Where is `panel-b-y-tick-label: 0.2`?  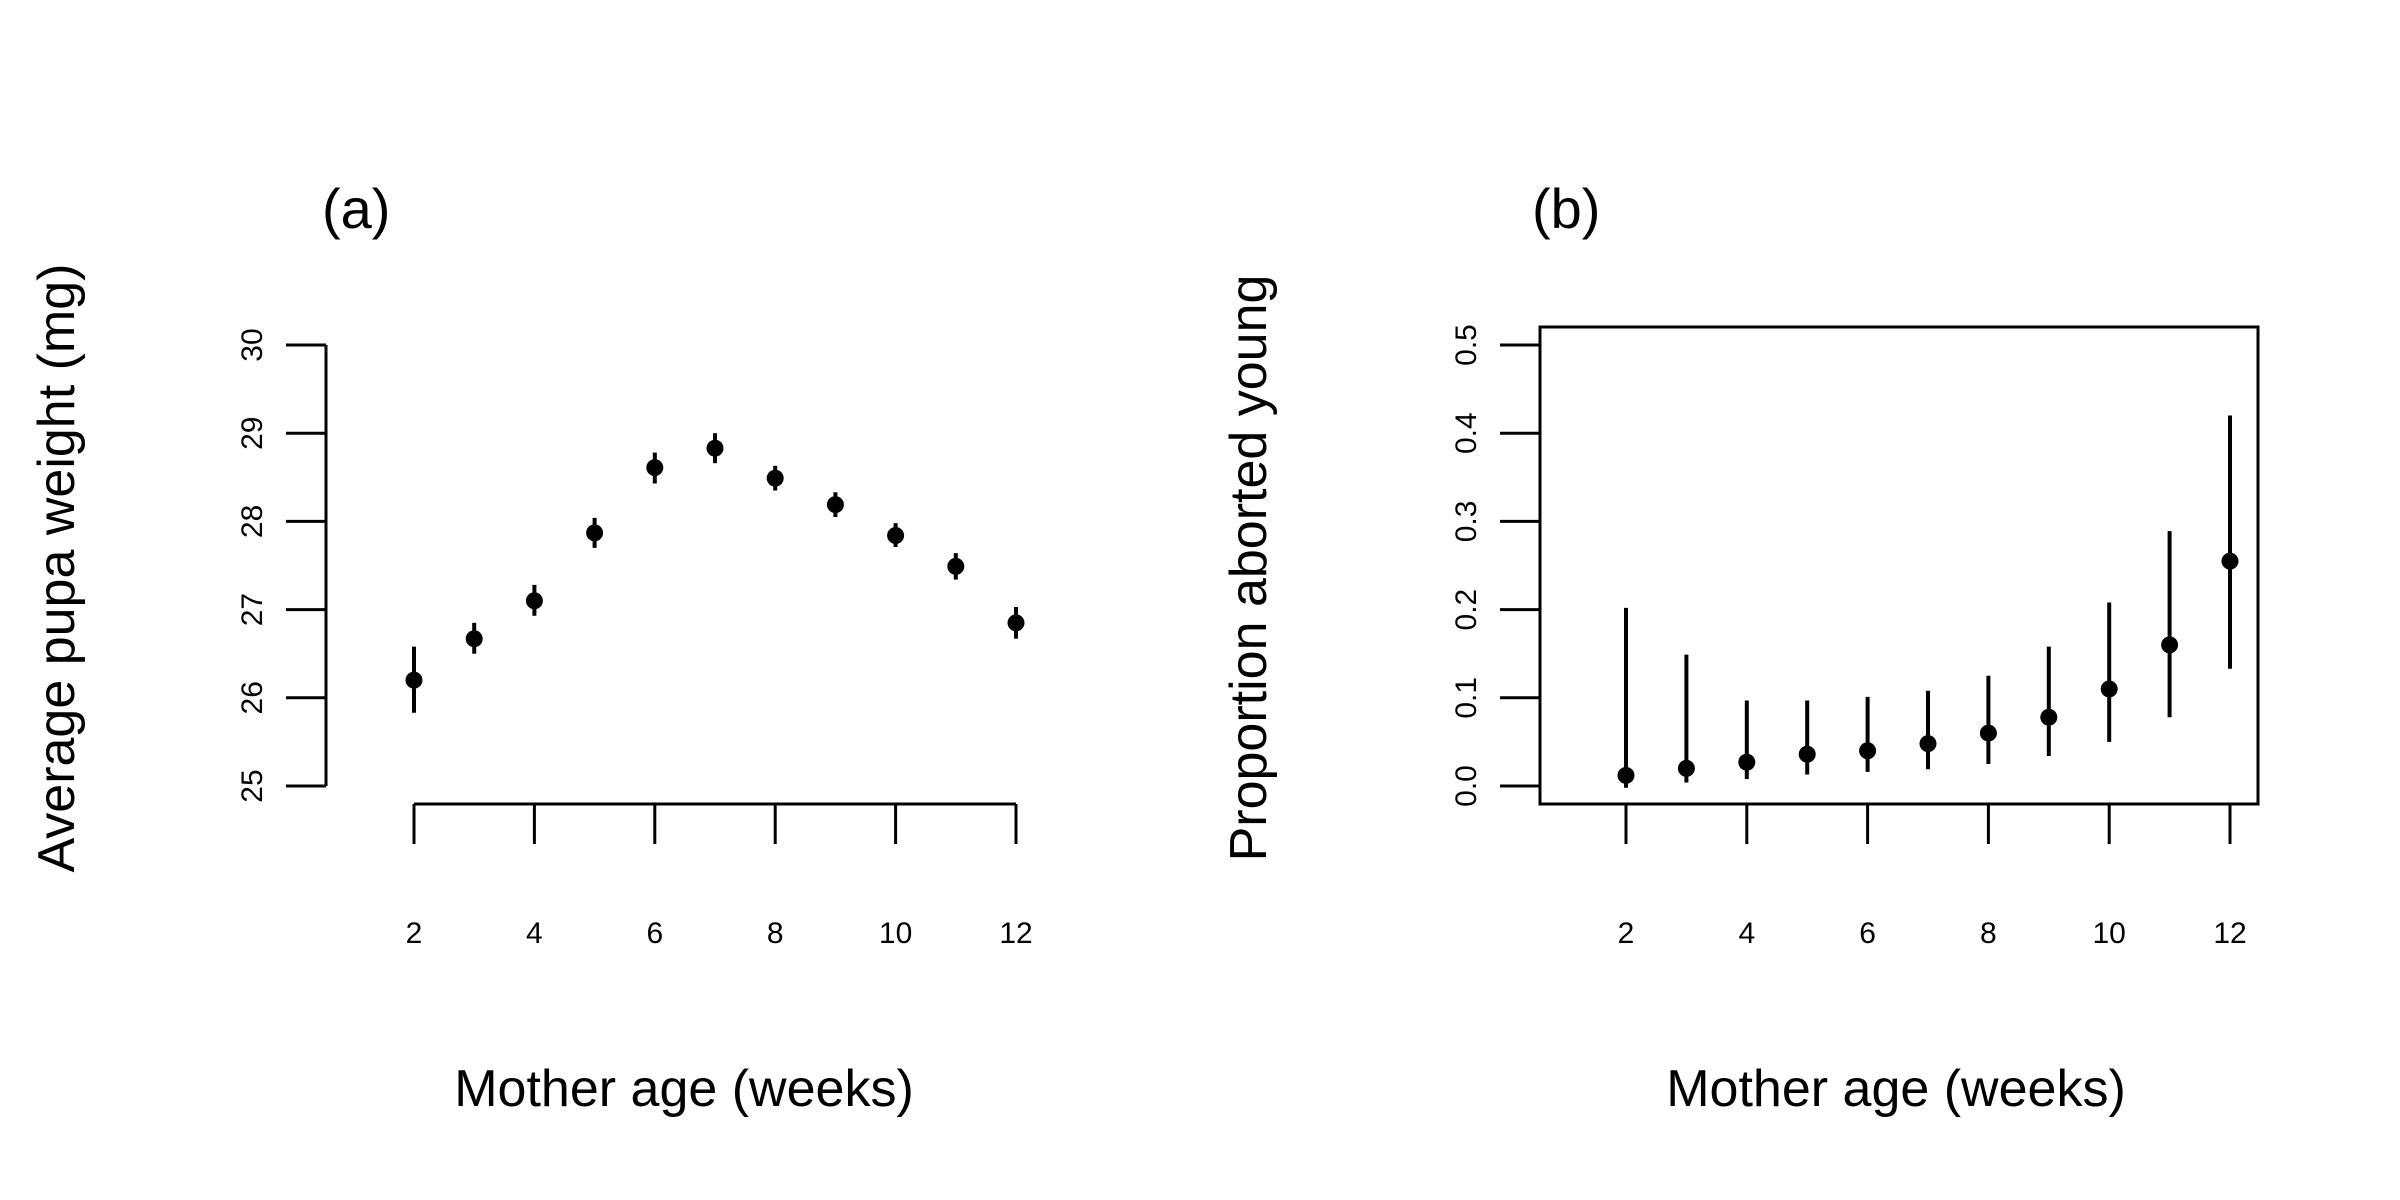
panel-b-y-tick-label: 0.2 is located at coordinates (1466, 610).